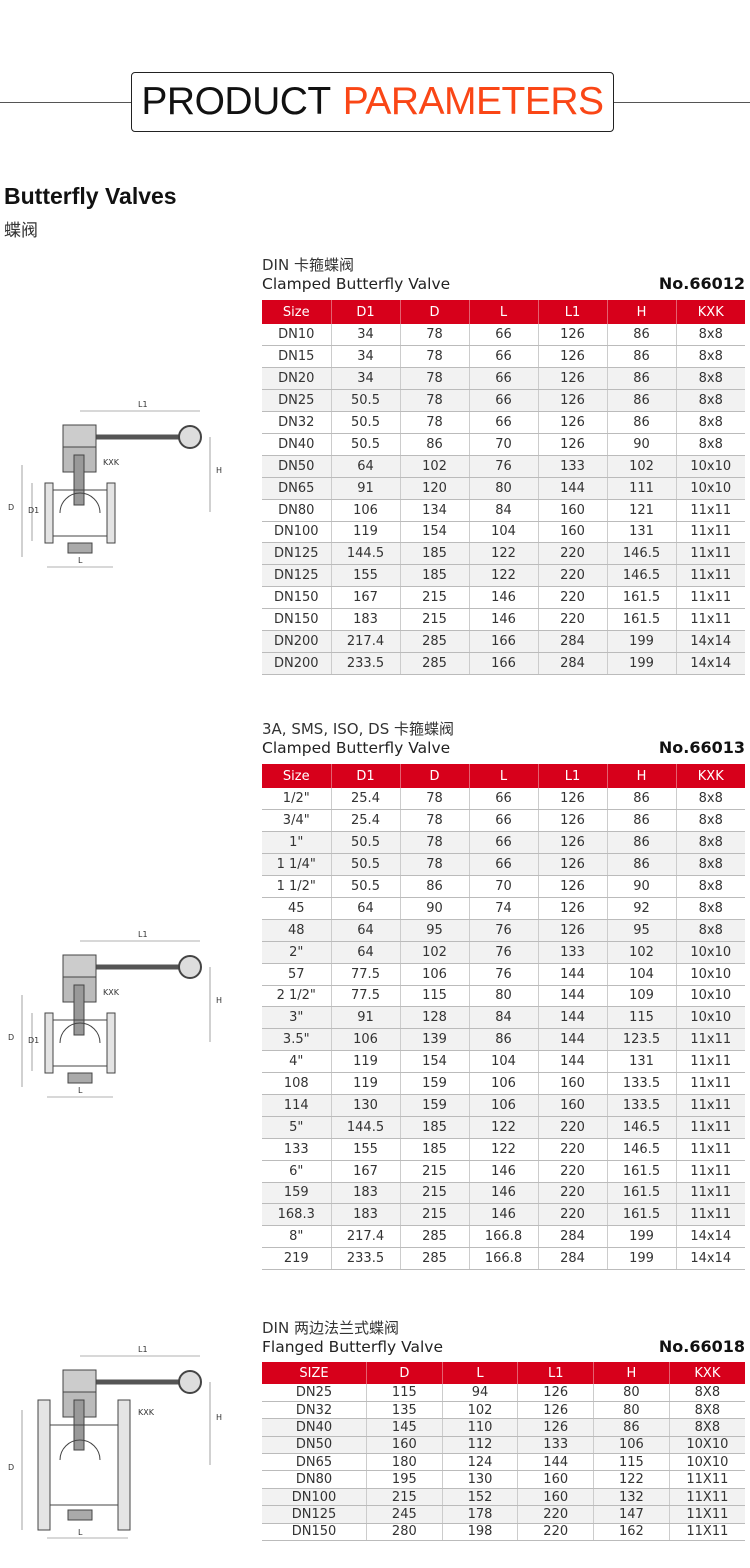 The image size is (750, 1568). Describe the element at coordinates (296, 843) in the screenshot. I see `size-cell: 1"` at that location.